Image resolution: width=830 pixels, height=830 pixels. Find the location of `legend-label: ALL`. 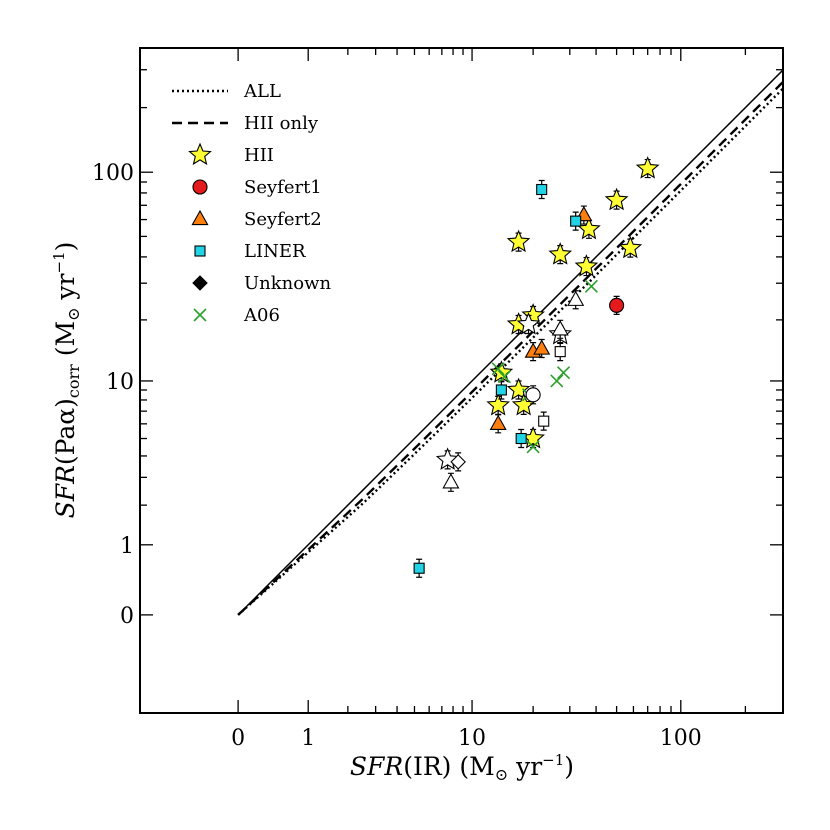

legend-label: ALL is located at coordinates (262, 91).